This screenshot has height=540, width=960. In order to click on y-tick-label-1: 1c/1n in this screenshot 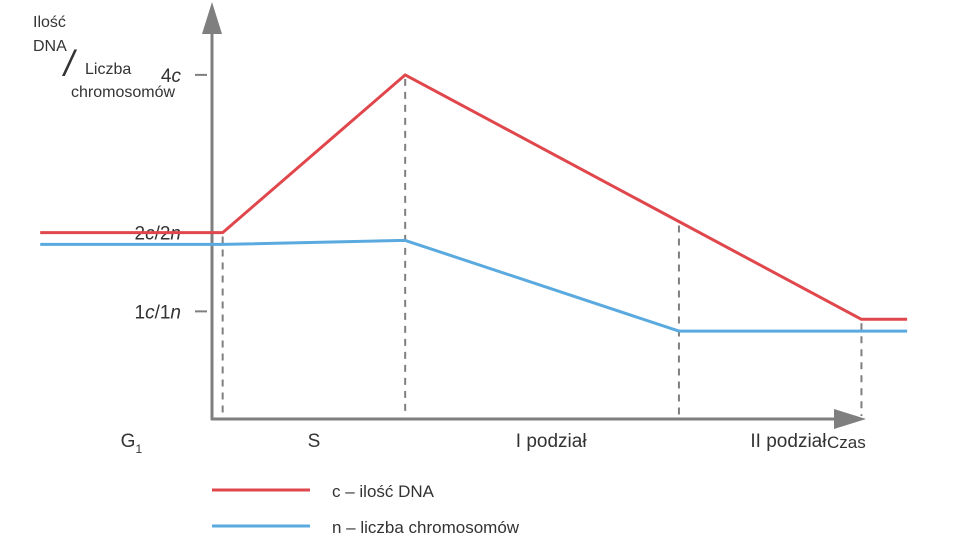, I will do `click(157, 312)`.